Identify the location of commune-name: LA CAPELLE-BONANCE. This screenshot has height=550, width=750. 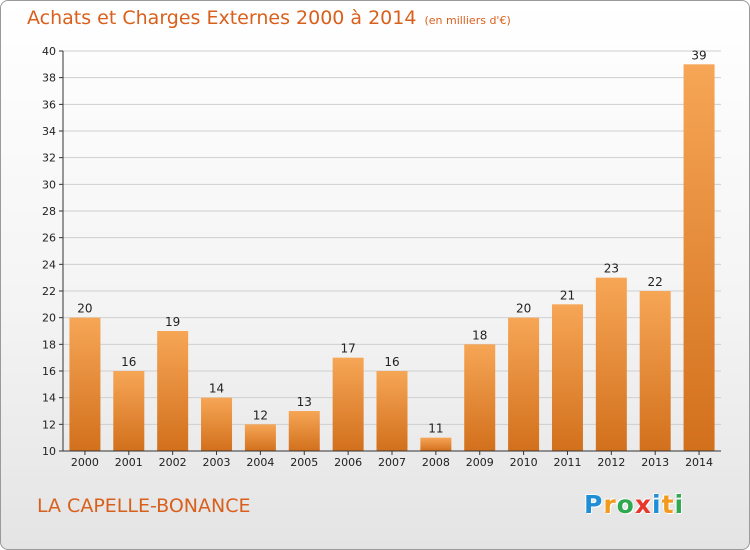
(144, 506).